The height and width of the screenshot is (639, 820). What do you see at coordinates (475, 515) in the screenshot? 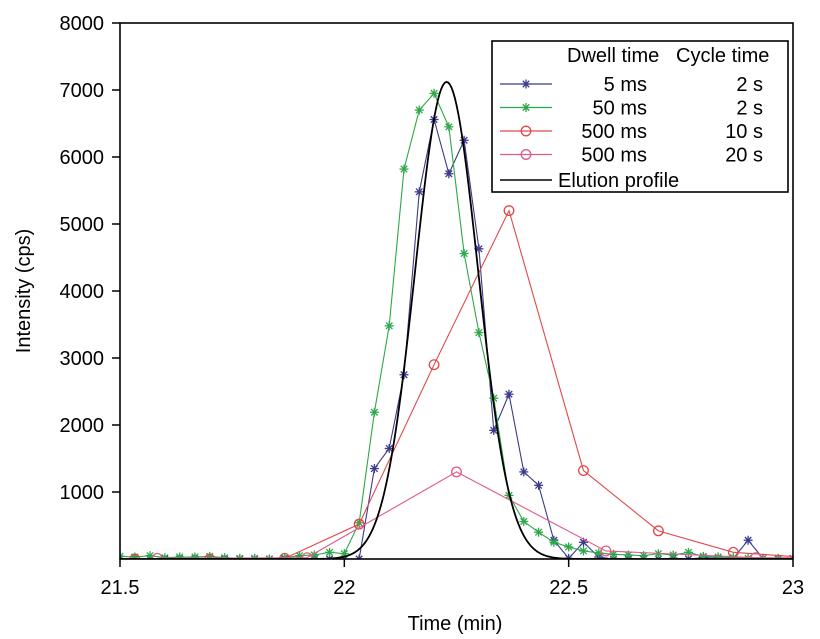
I see `series-line` at bounding box center [475, 515].